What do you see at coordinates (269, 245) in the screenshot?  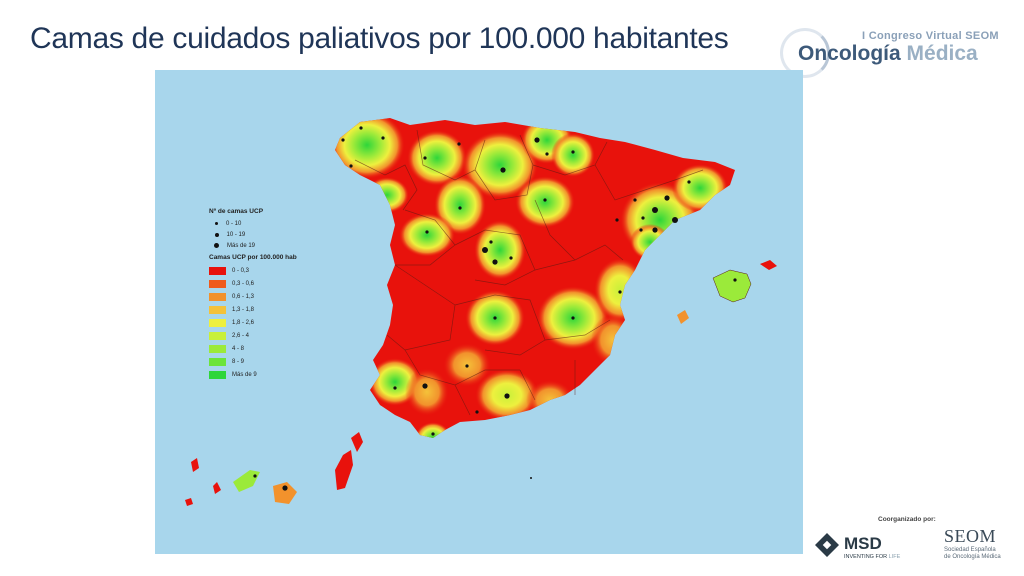 I see `legend-beds-row: Más de 19` at bounding box center [269, 245].